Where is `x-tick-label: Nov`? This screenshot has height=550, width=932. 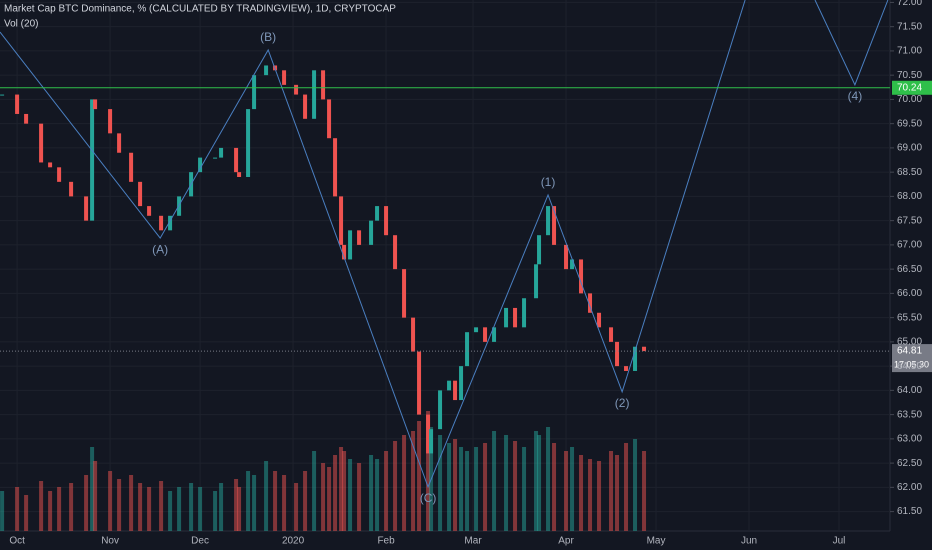
x-tick-label: Nov is located at coordinates (110, 541).